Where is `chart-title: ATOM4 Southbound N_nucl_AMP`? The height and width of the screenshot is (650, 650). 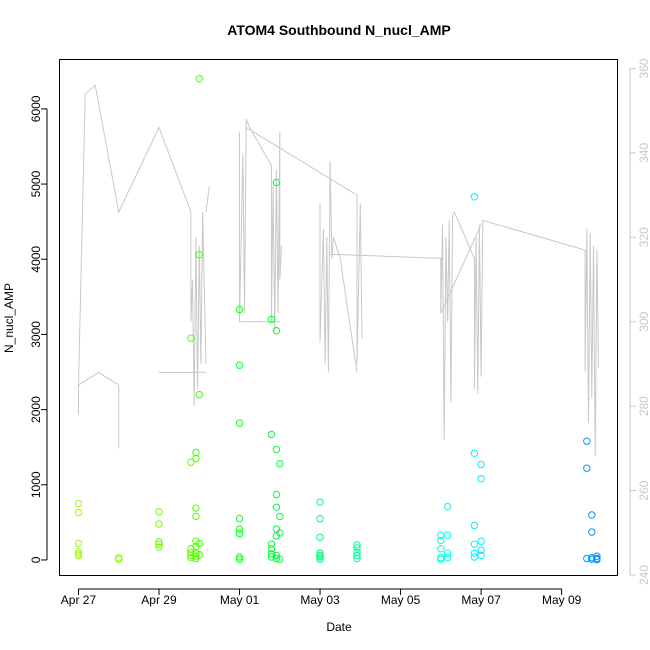
chart-title: ATOM4 Southbound N_nucl_AMP is located at coordinates (338, 30).